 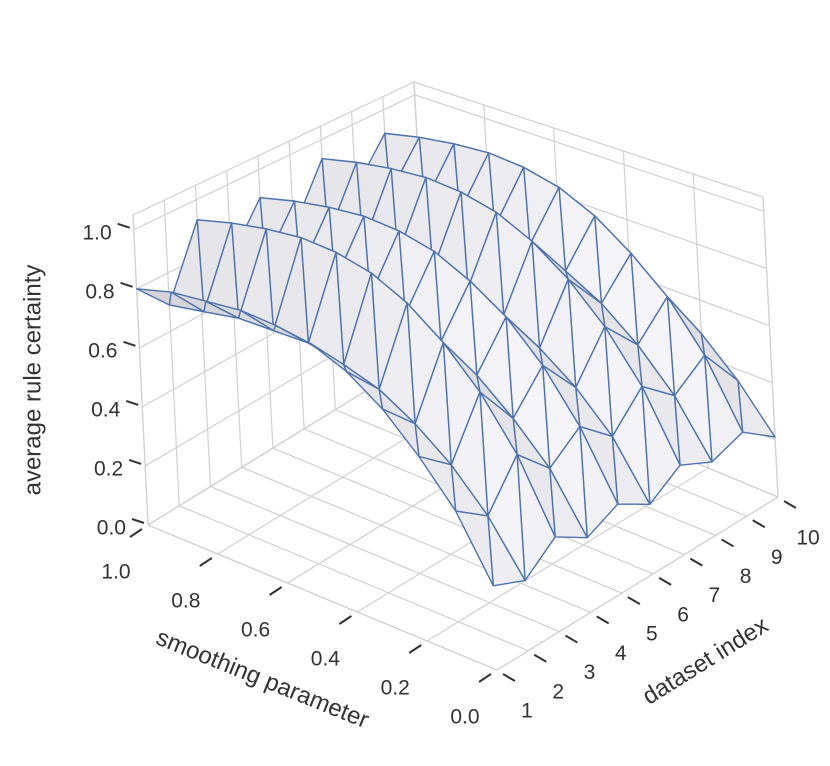 I want to click on y-tick-label: 8, so click(x=746, y=576).